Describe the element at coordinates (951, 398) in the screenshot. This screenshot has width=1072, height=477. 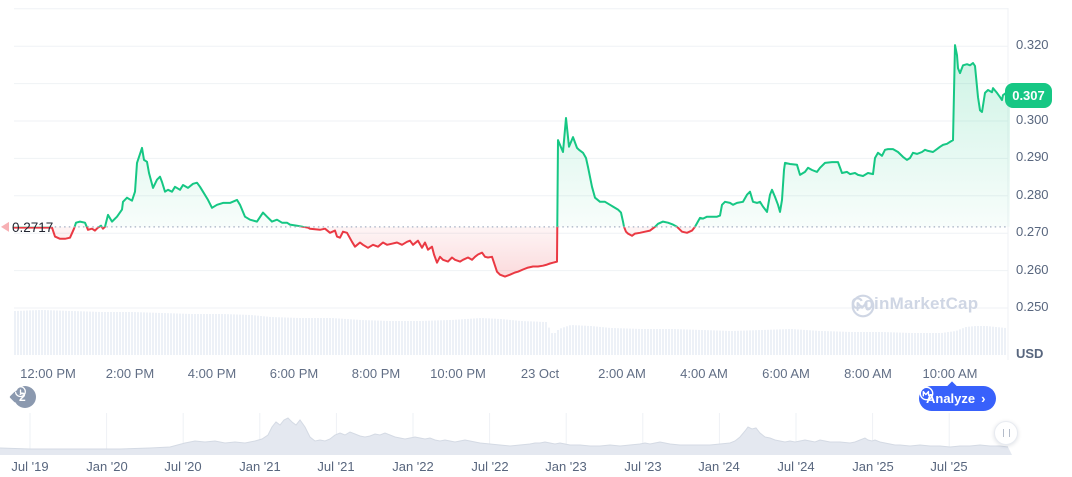
I see `analyze-label: Analyze` at that location.